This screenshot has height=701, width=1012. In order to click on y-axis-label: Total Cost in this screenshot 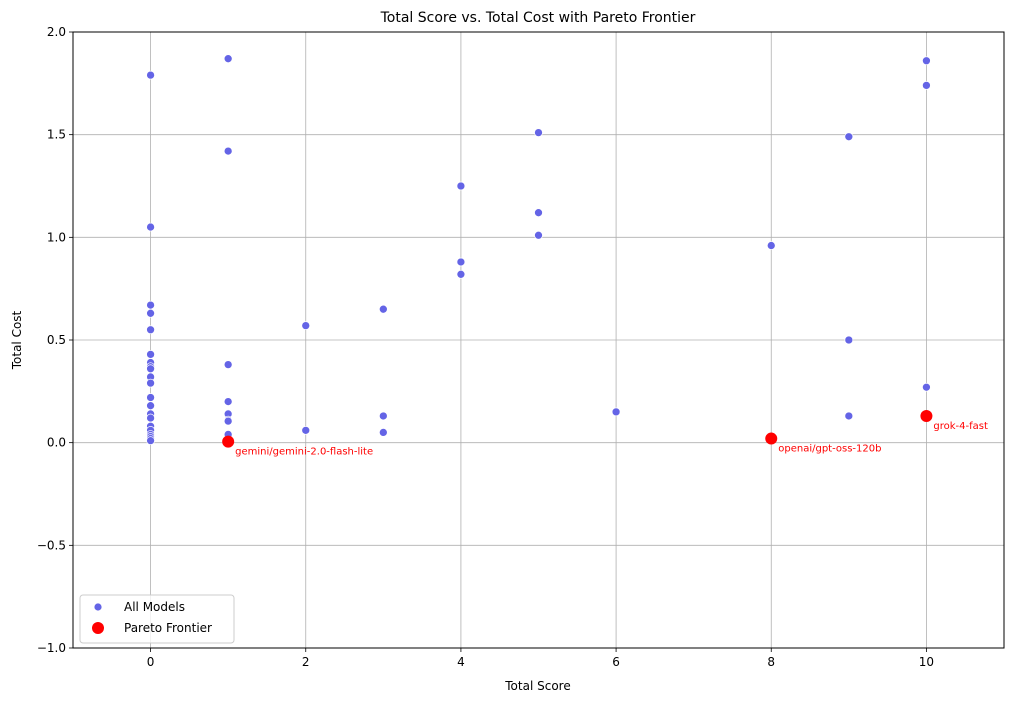, I will do `click(17, 340)`.